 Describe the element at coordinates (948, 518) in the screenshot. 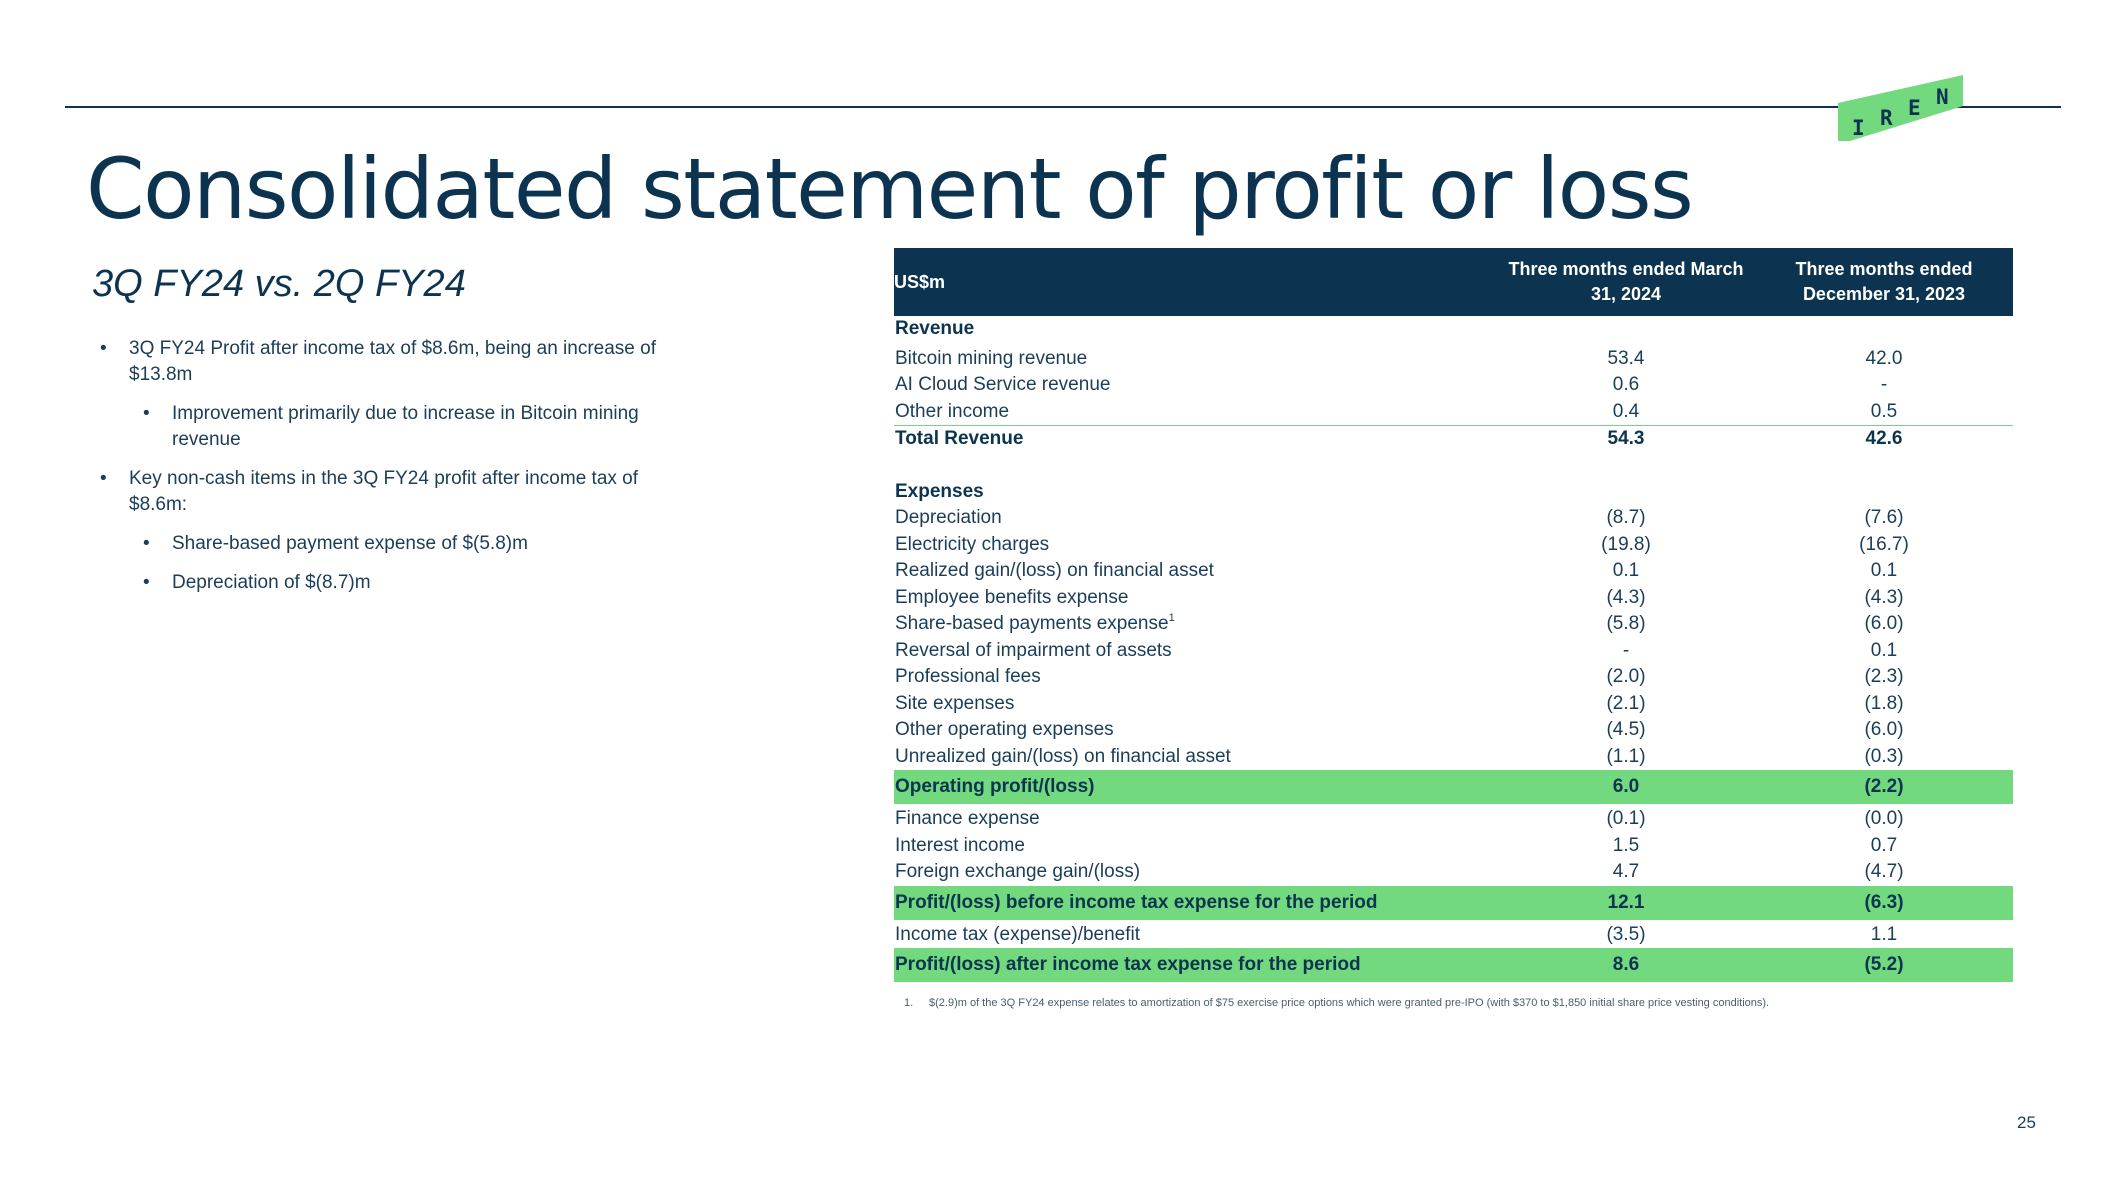

I see `row-label: Depreciation` at that location.